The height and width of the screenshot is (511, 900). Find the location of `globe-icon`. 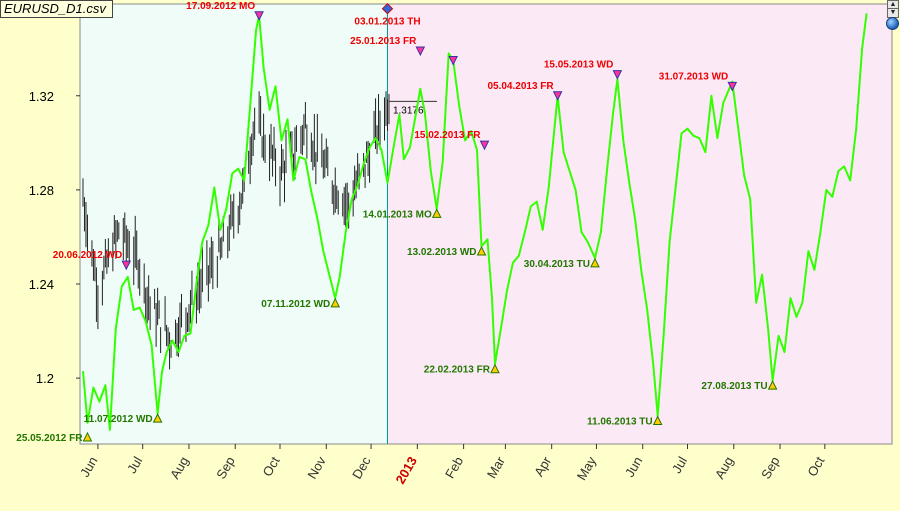

globe-icon is located at coordinates (892, 23).